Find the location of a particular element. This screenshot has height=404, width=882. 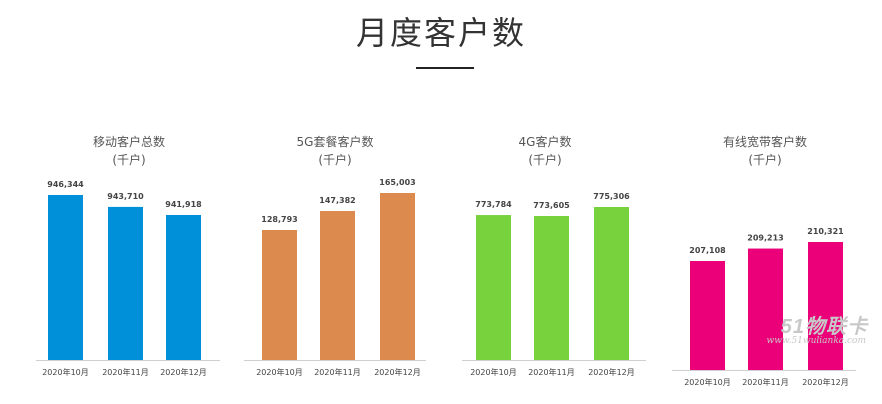

bar-value-label: 128,793 is located at coordinates (279, 219).